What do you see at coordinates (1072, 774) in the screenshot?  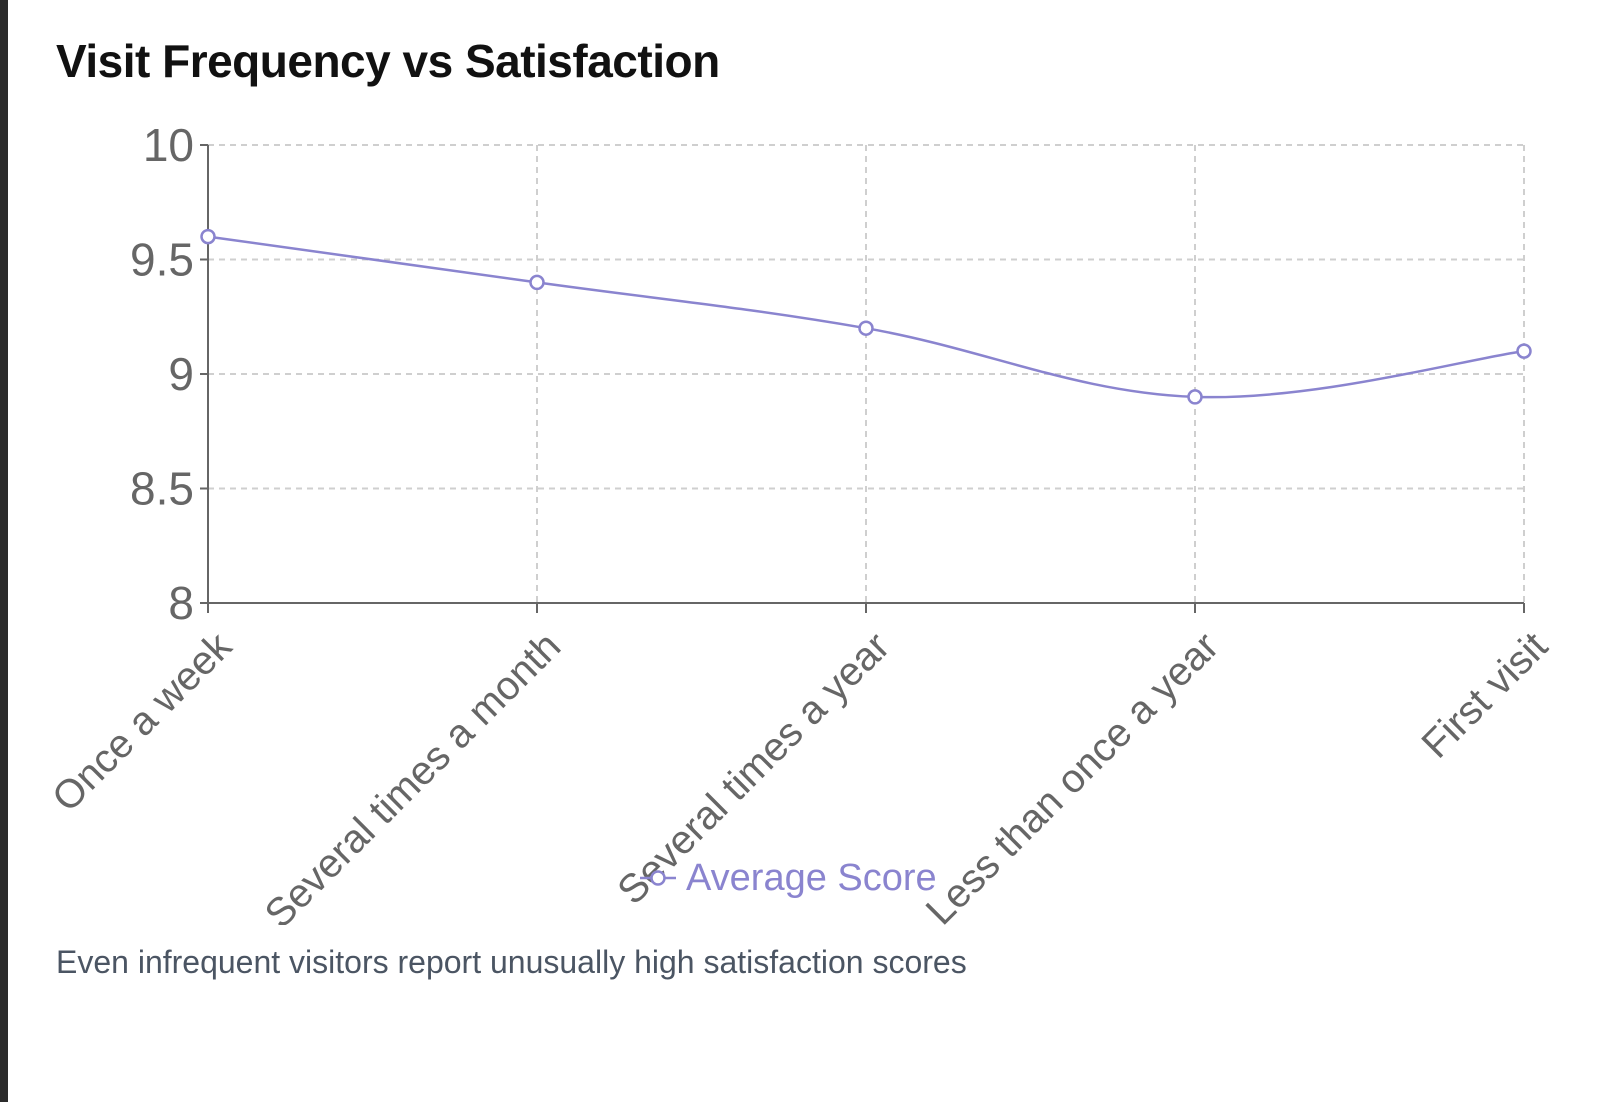 I see `x-tick-label: Less than once a year` at bounding box center [1072, 774].